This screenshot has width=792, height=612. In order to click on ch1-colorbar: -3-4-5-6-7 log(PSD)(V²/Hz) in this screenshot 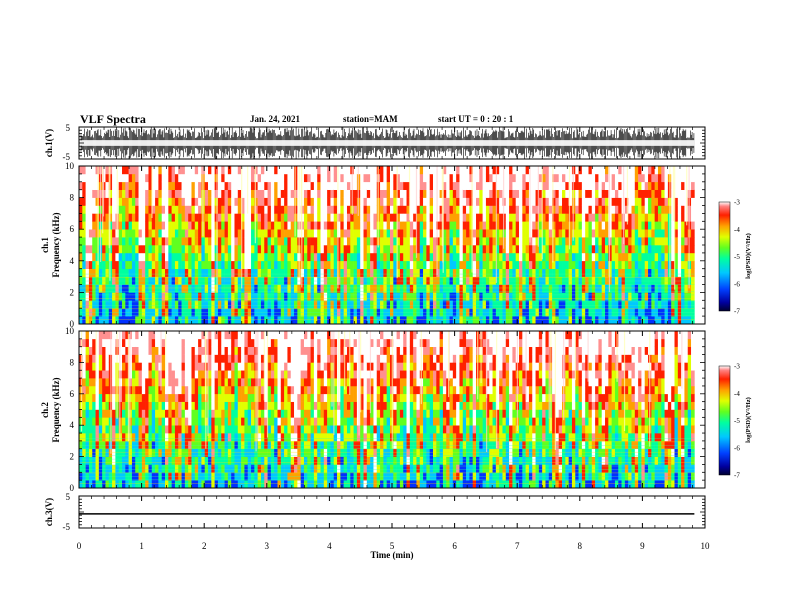, I will do `click(735, 257)`.